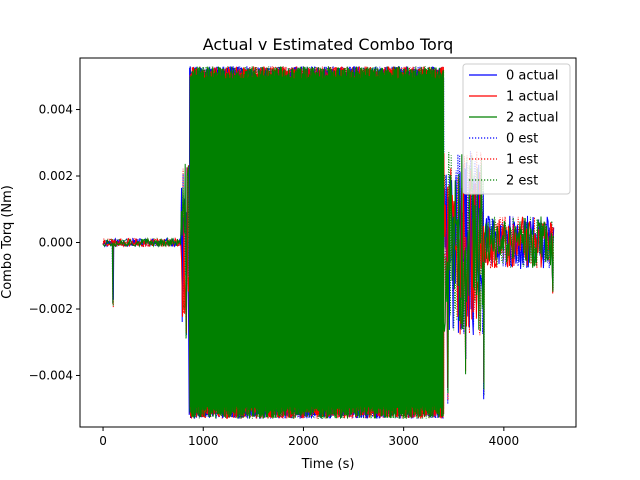 The width and height of the screenshot is (640, 480). Describe the element at coordinates (56, 110) in the screenshot. I see `y-tick-label: 0.004` at that location.